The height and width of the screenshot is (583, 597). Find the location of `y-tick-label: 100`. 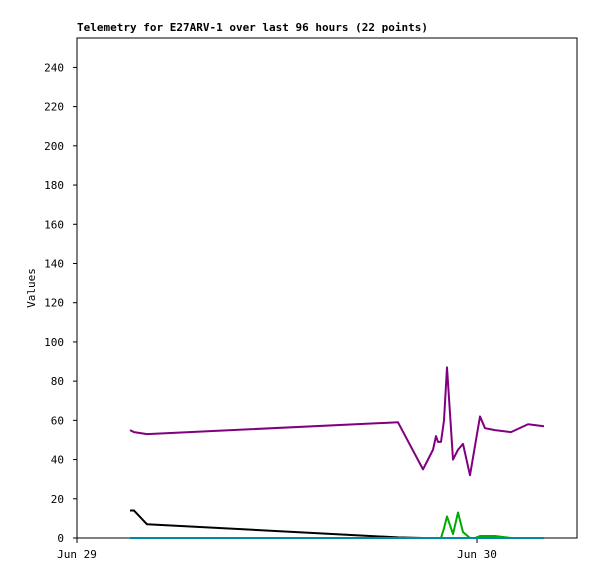

y-tick-label: 100 is located at coordinates (54, 342).